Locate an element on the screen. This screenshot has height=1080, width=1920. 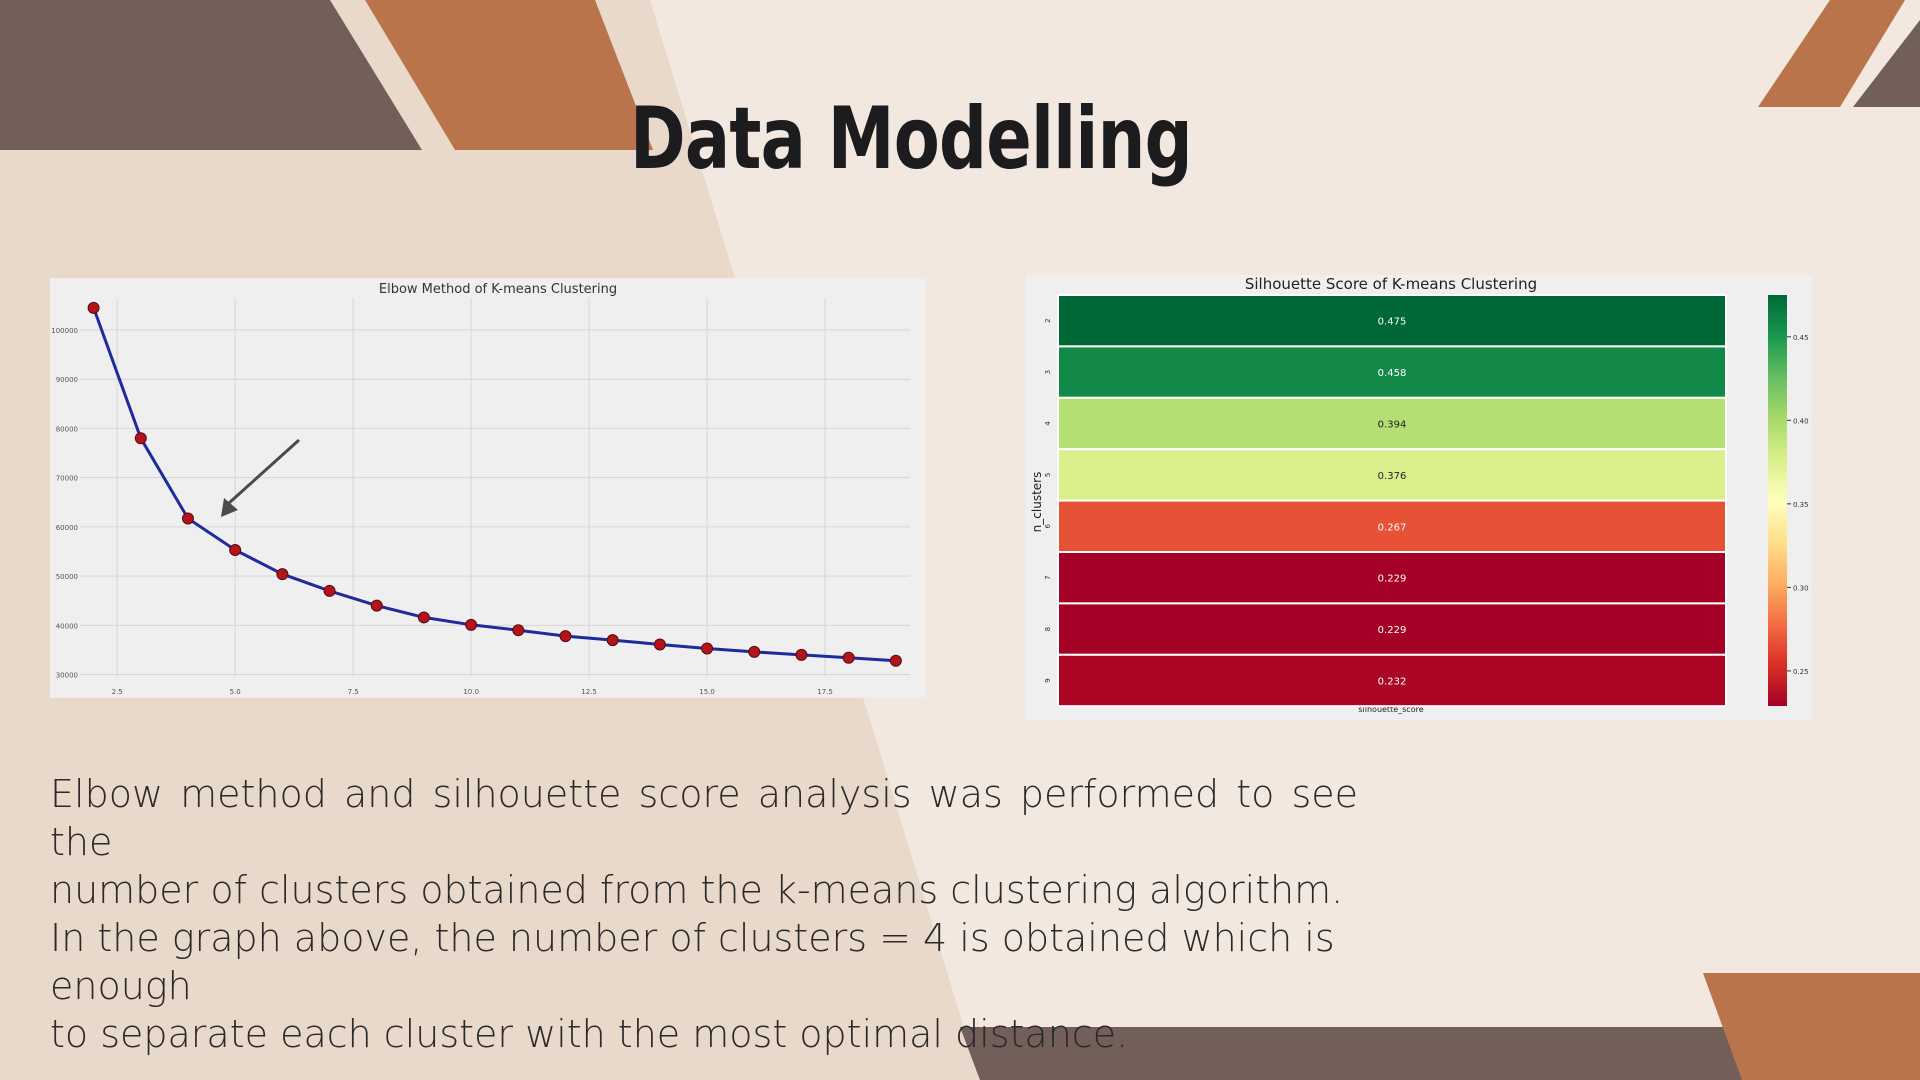
heatmap-value-label: 0.394 is located at coordinates (1392, 425).